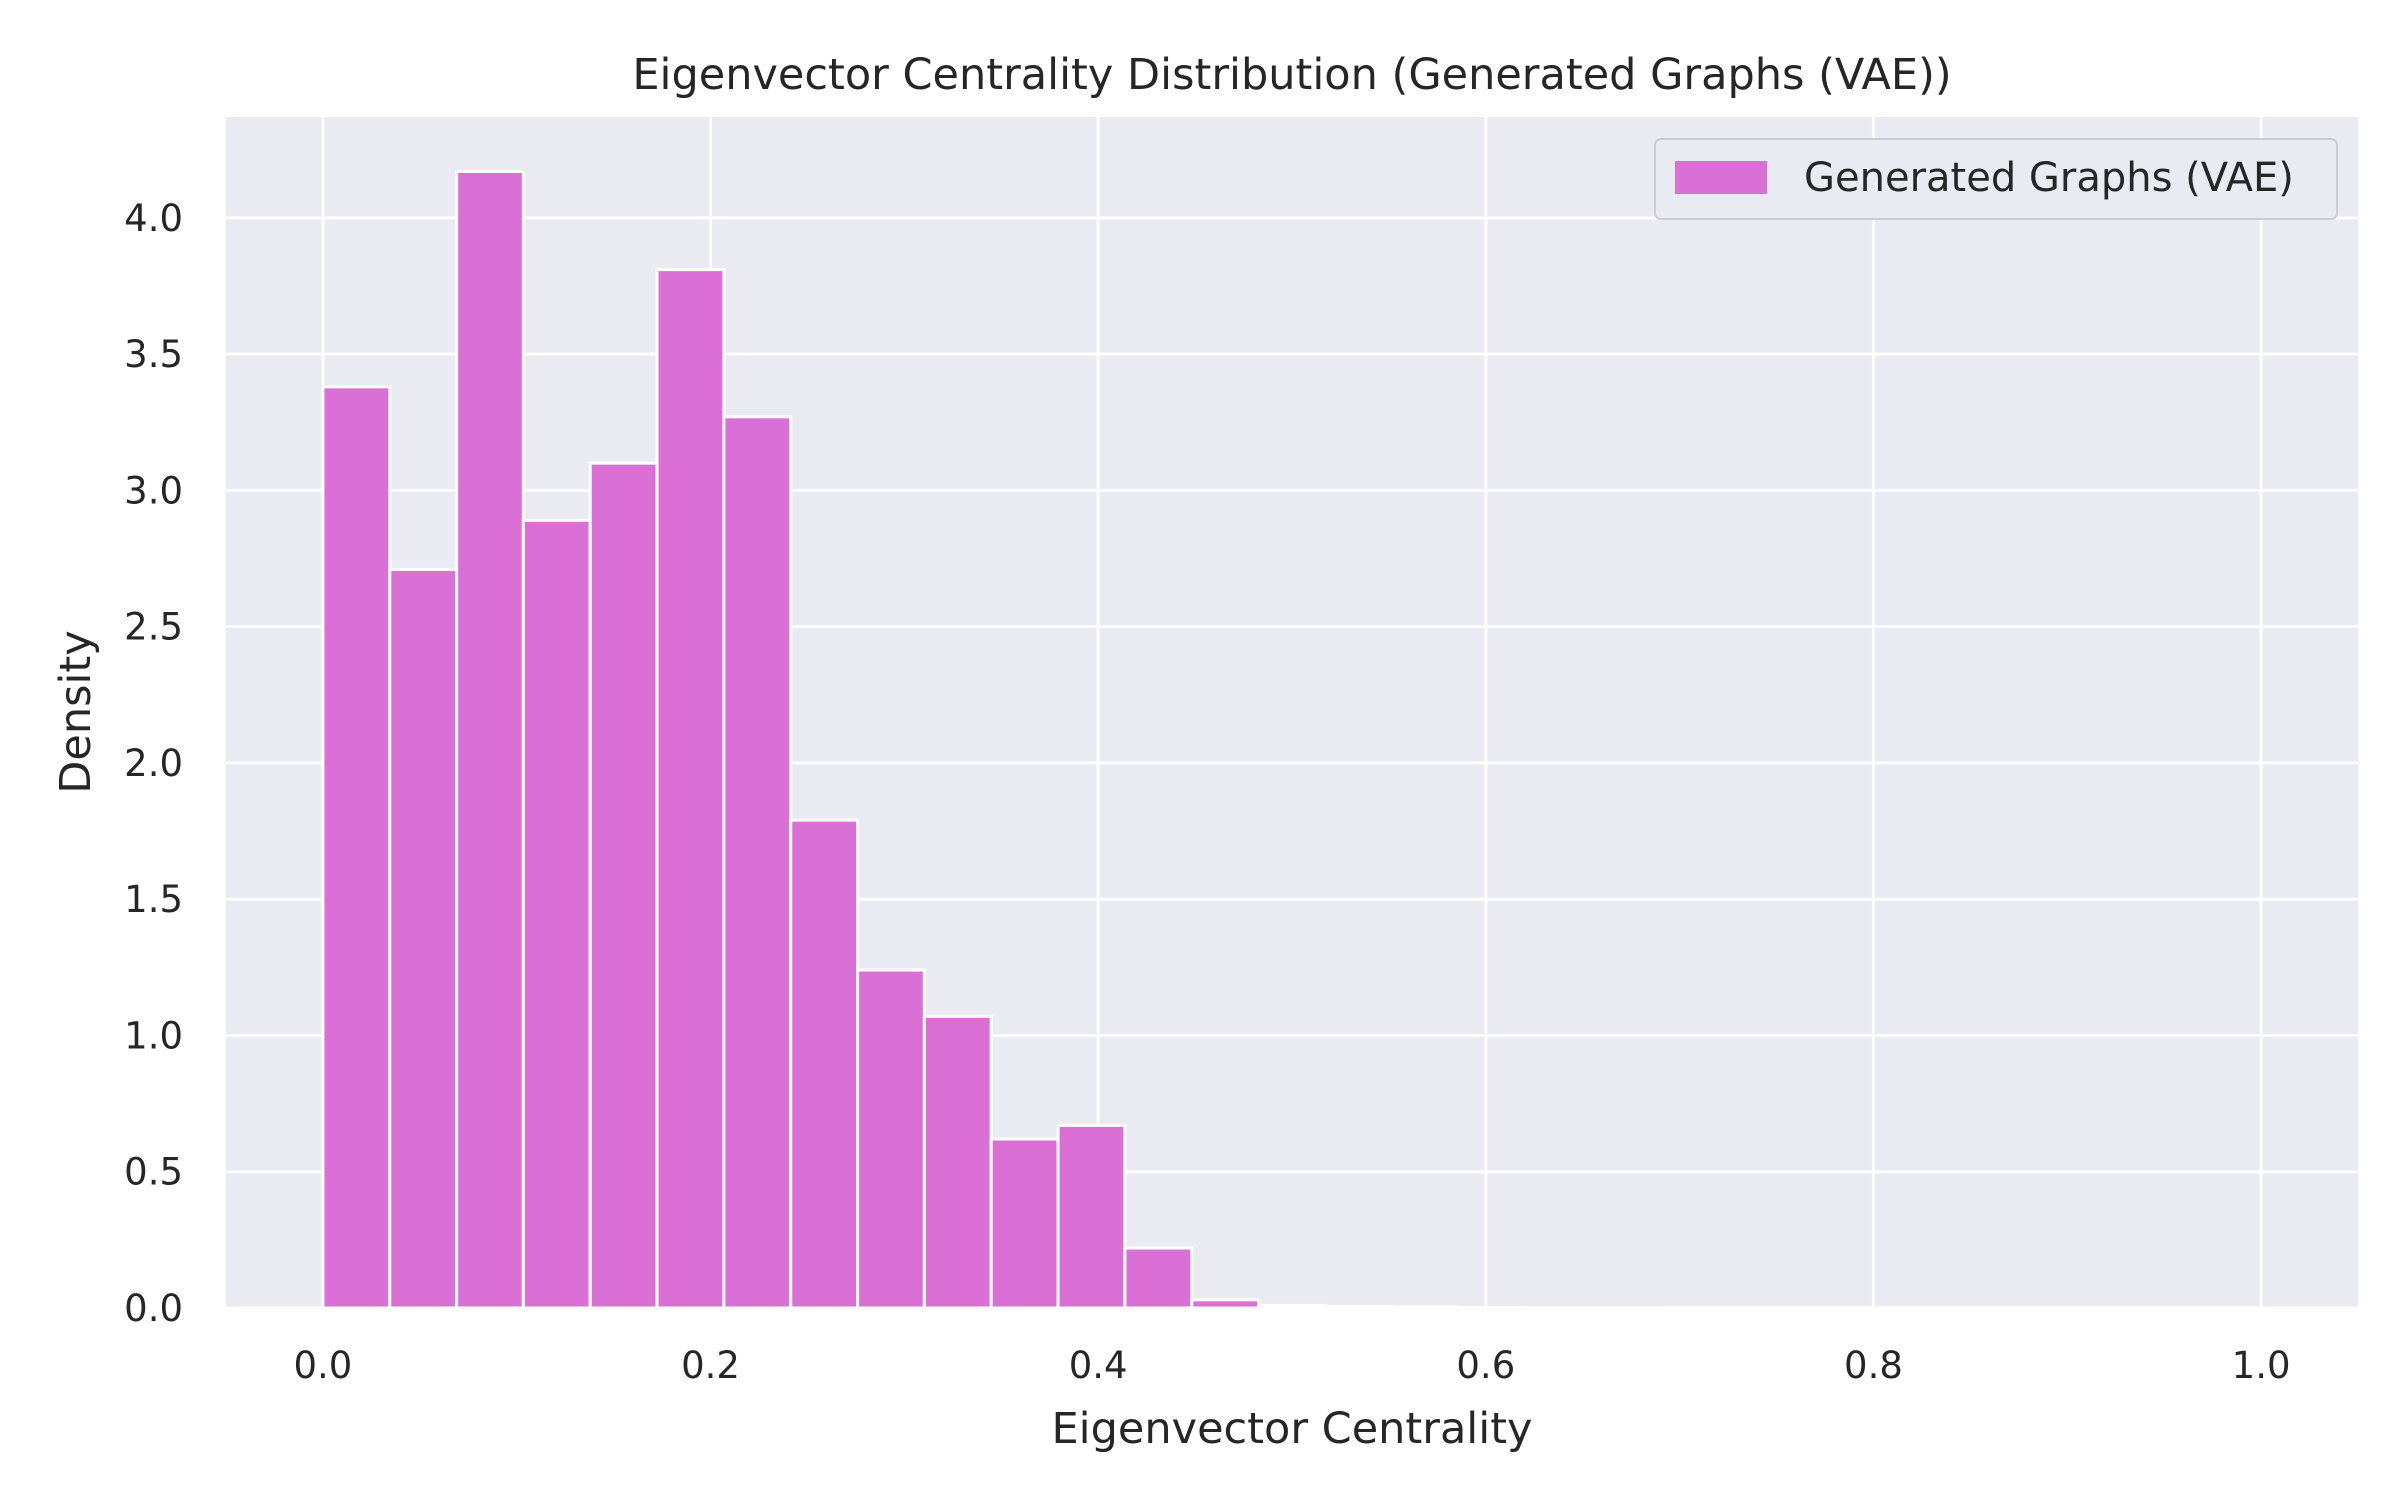  Describe the element at coordinates (1292, 1429) in the screenshot. I see `x-axis-label: Eigenvector Centrality` at that location.